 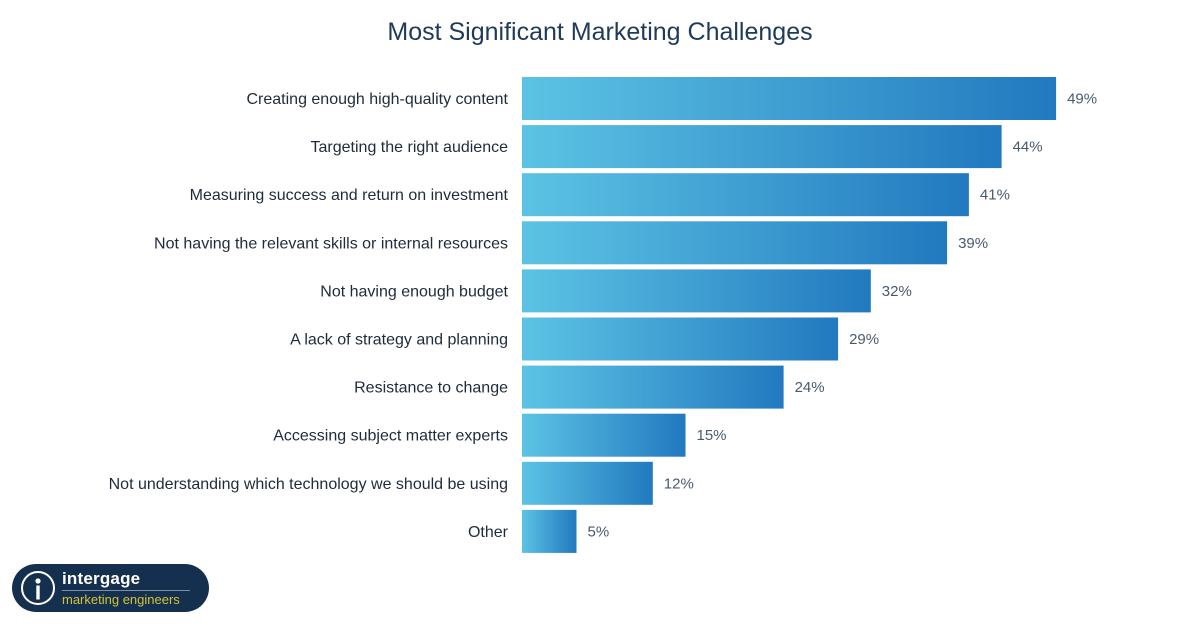 I want to click on category-label: Accessing subject matter experts, so click(x=390, y=436).